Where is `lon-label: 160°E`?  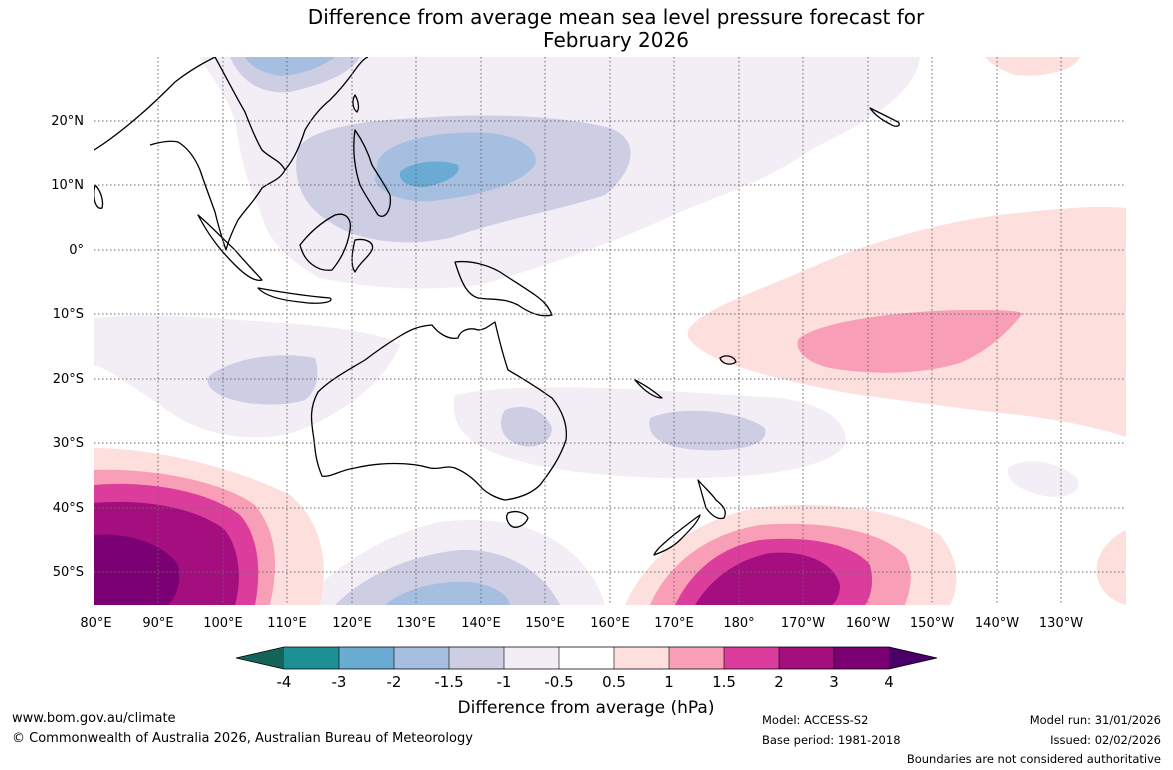 lon-label: 160°E is located at coordinates (610, 623).